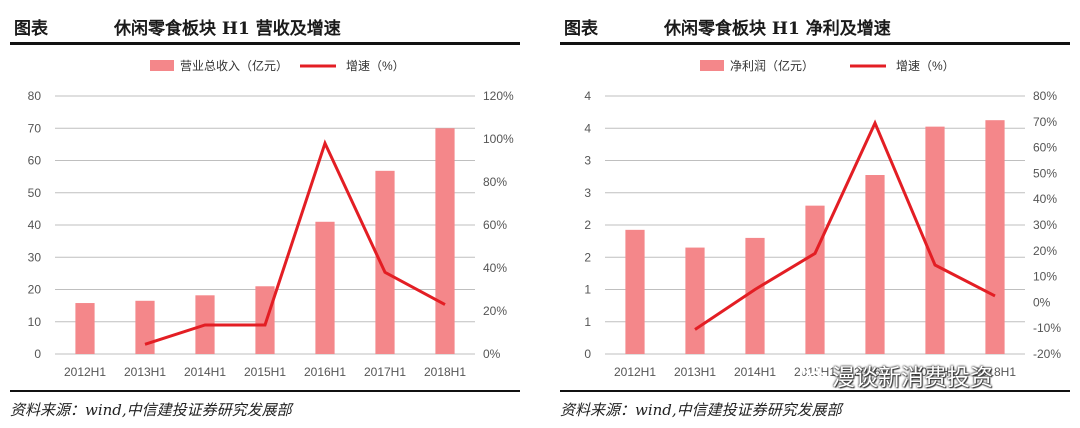 The image size is (1080, 428). What do you see at coordinates (35, 128) in the screenshot?
I see `y-left-tick-label: 70` at bounding box center [35, 128].